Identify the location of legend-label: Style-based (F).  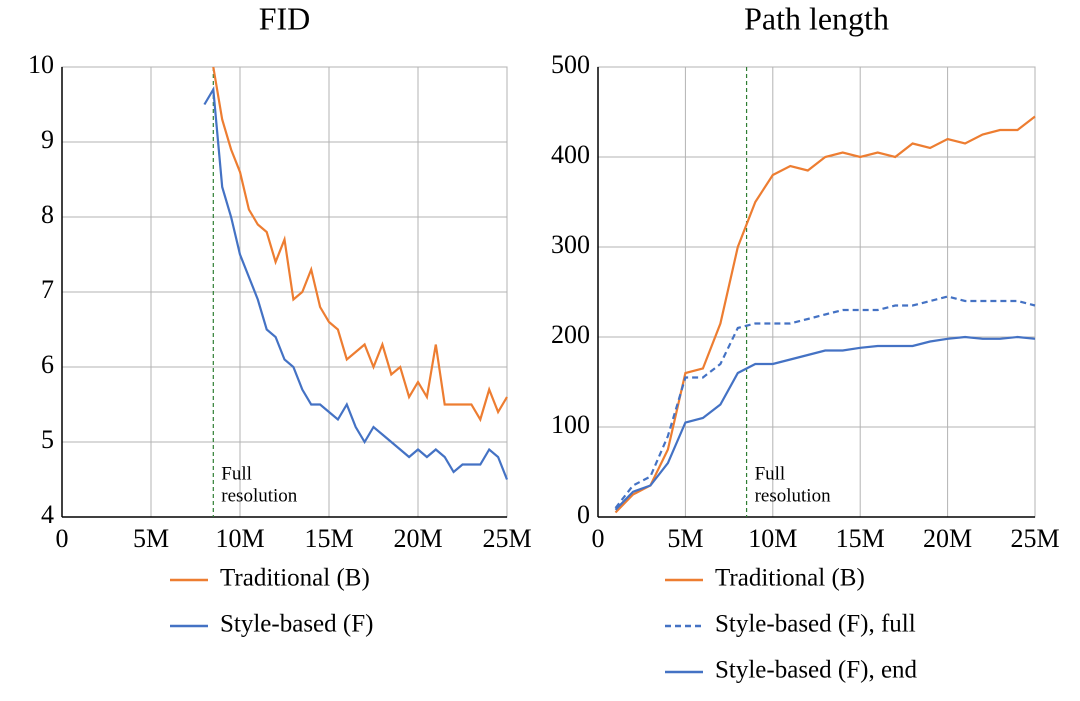
(296, 624).